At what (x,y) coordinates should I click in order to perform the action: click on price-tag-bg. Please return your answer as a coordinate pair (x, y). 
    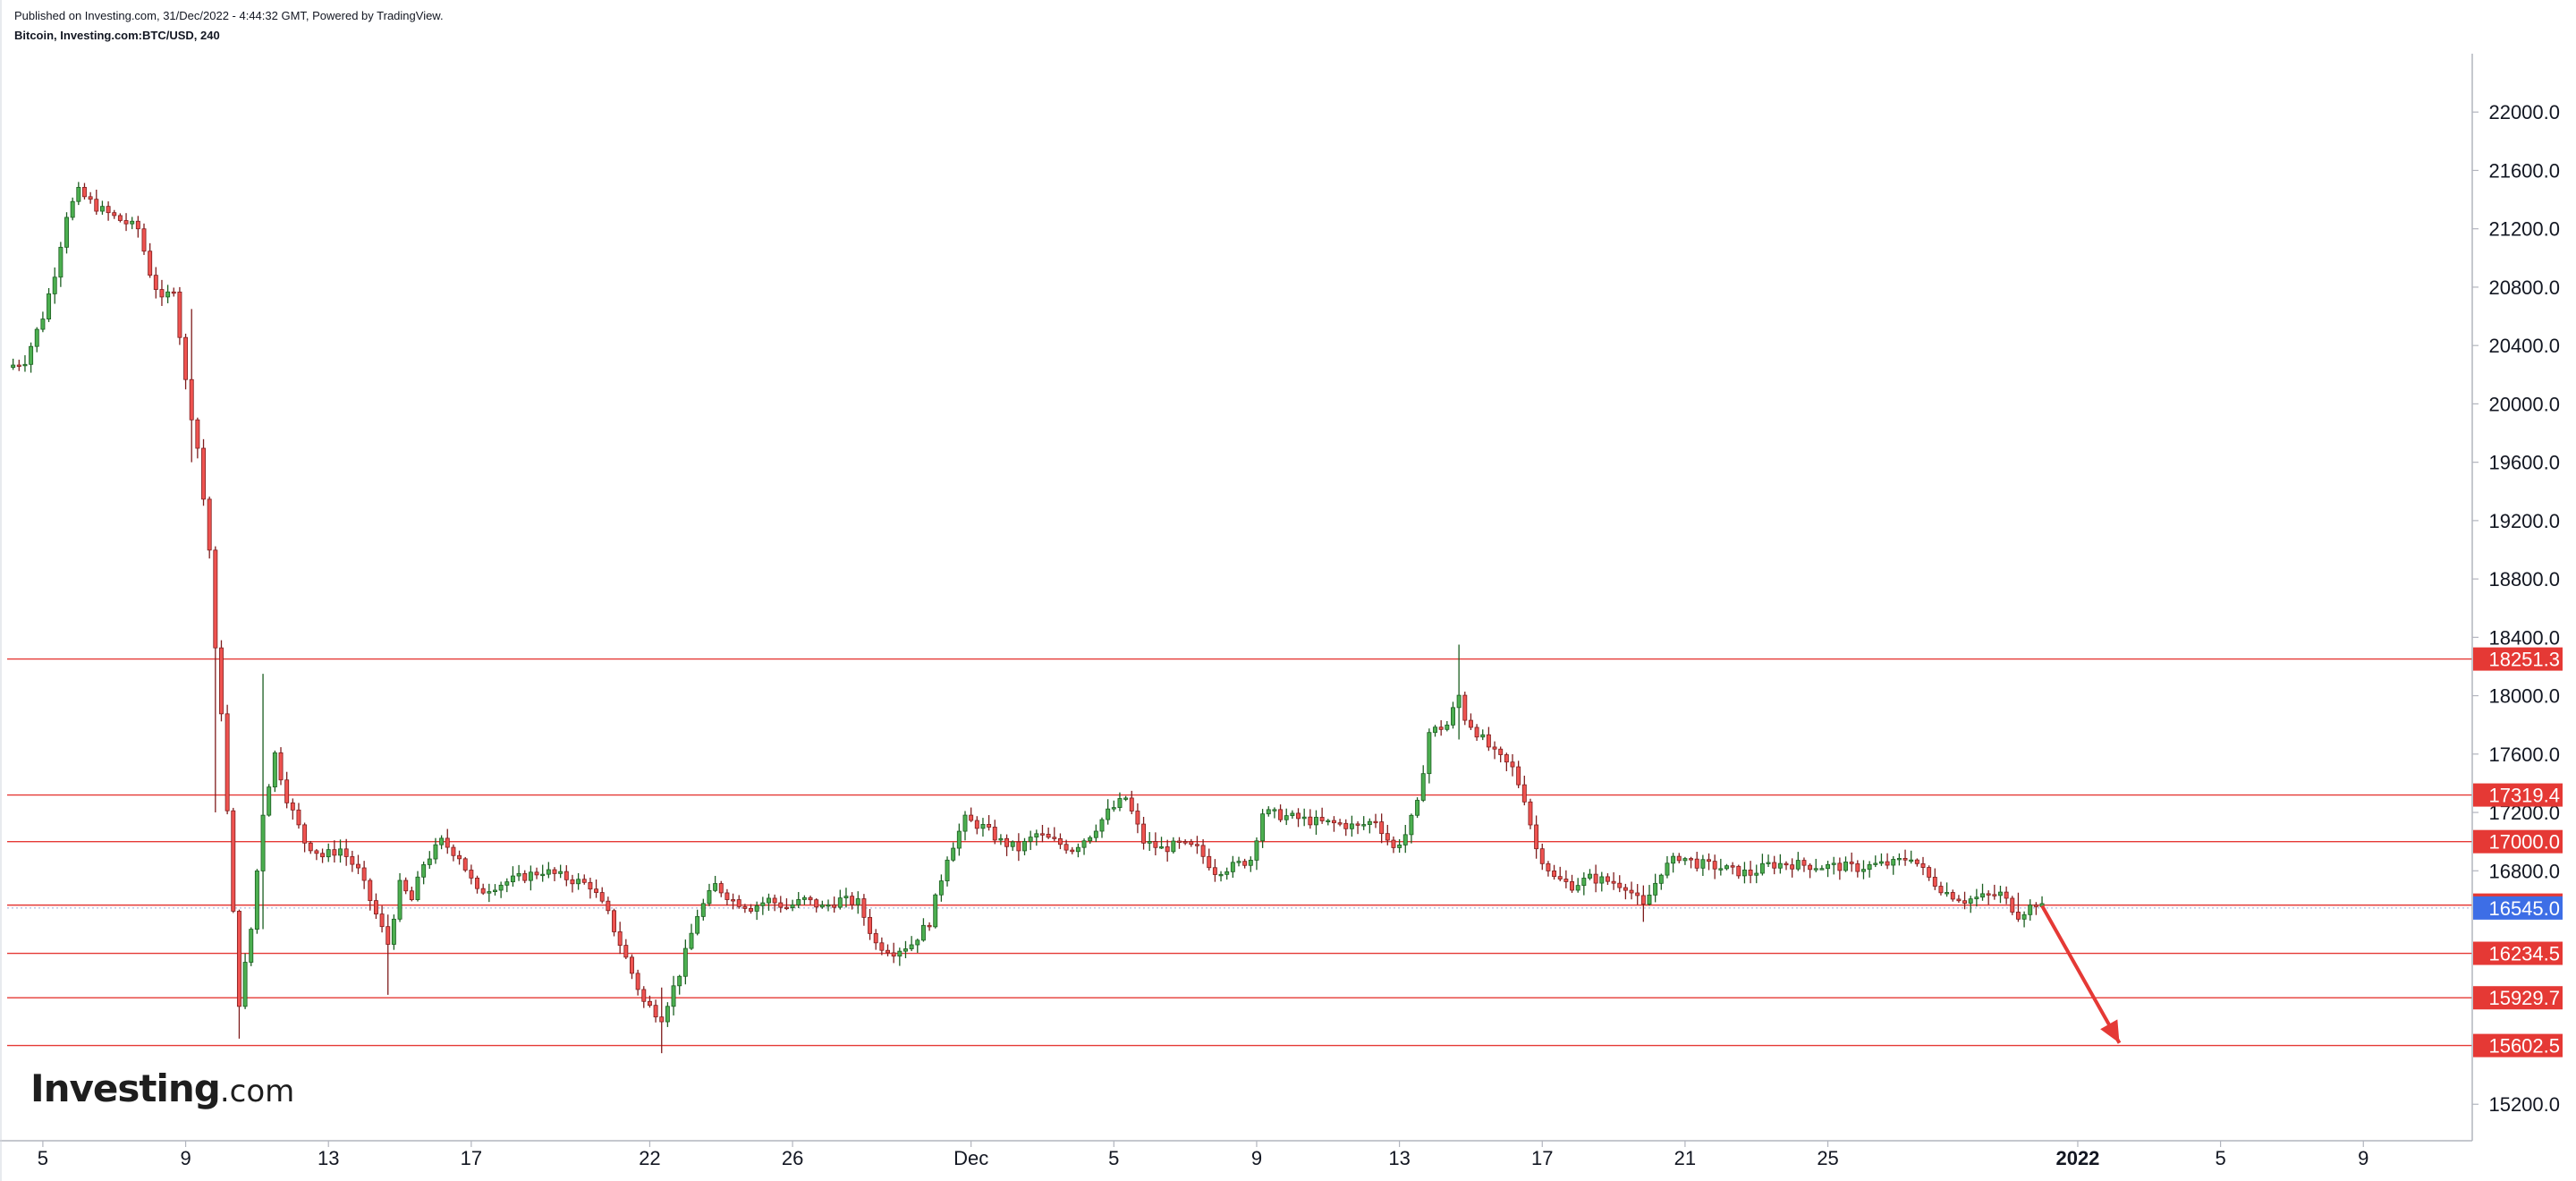
    Looking at the image, I should click on (2518, 1045).